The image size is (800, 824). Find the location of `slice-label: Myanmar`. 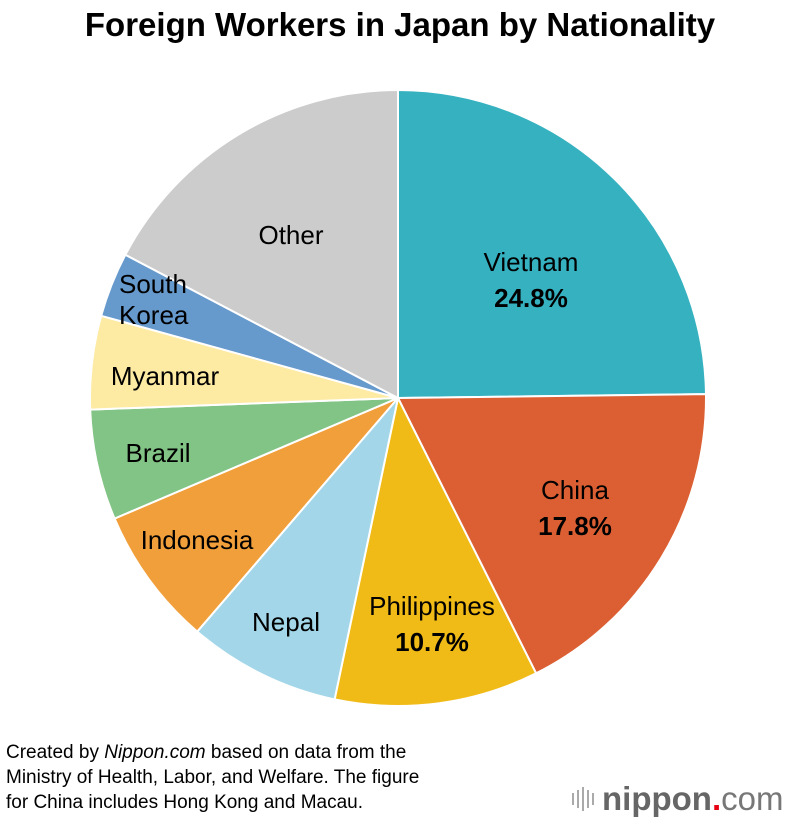

slice-label: Myanmar is located at coordinates (165, 376).